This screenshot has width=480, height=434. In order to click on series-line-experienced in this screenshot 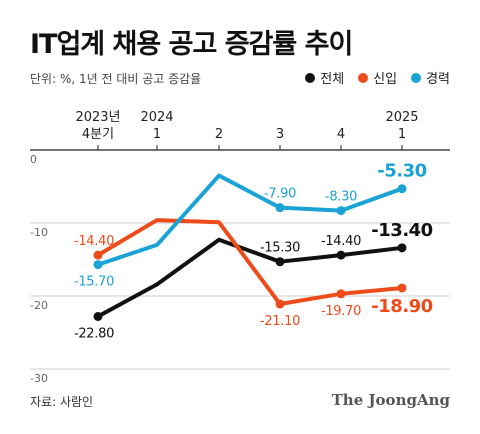, I will do `click(250, 220)`.